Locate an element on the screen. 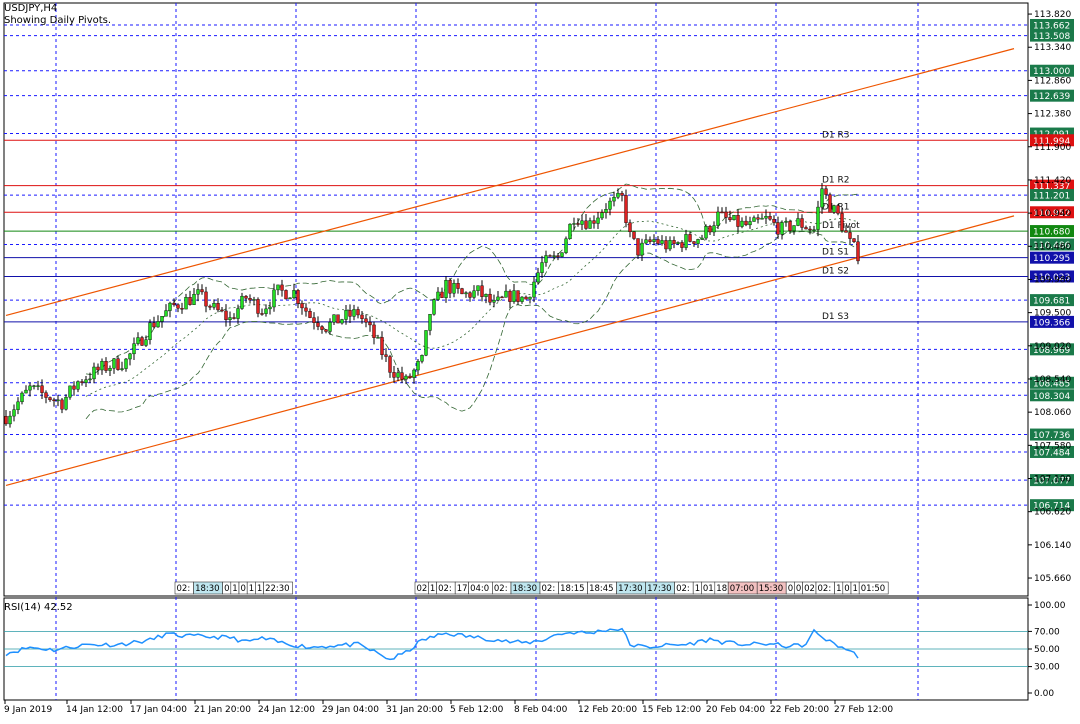  price-tick-label: 109.980 is located at coordinates (1052, 280).